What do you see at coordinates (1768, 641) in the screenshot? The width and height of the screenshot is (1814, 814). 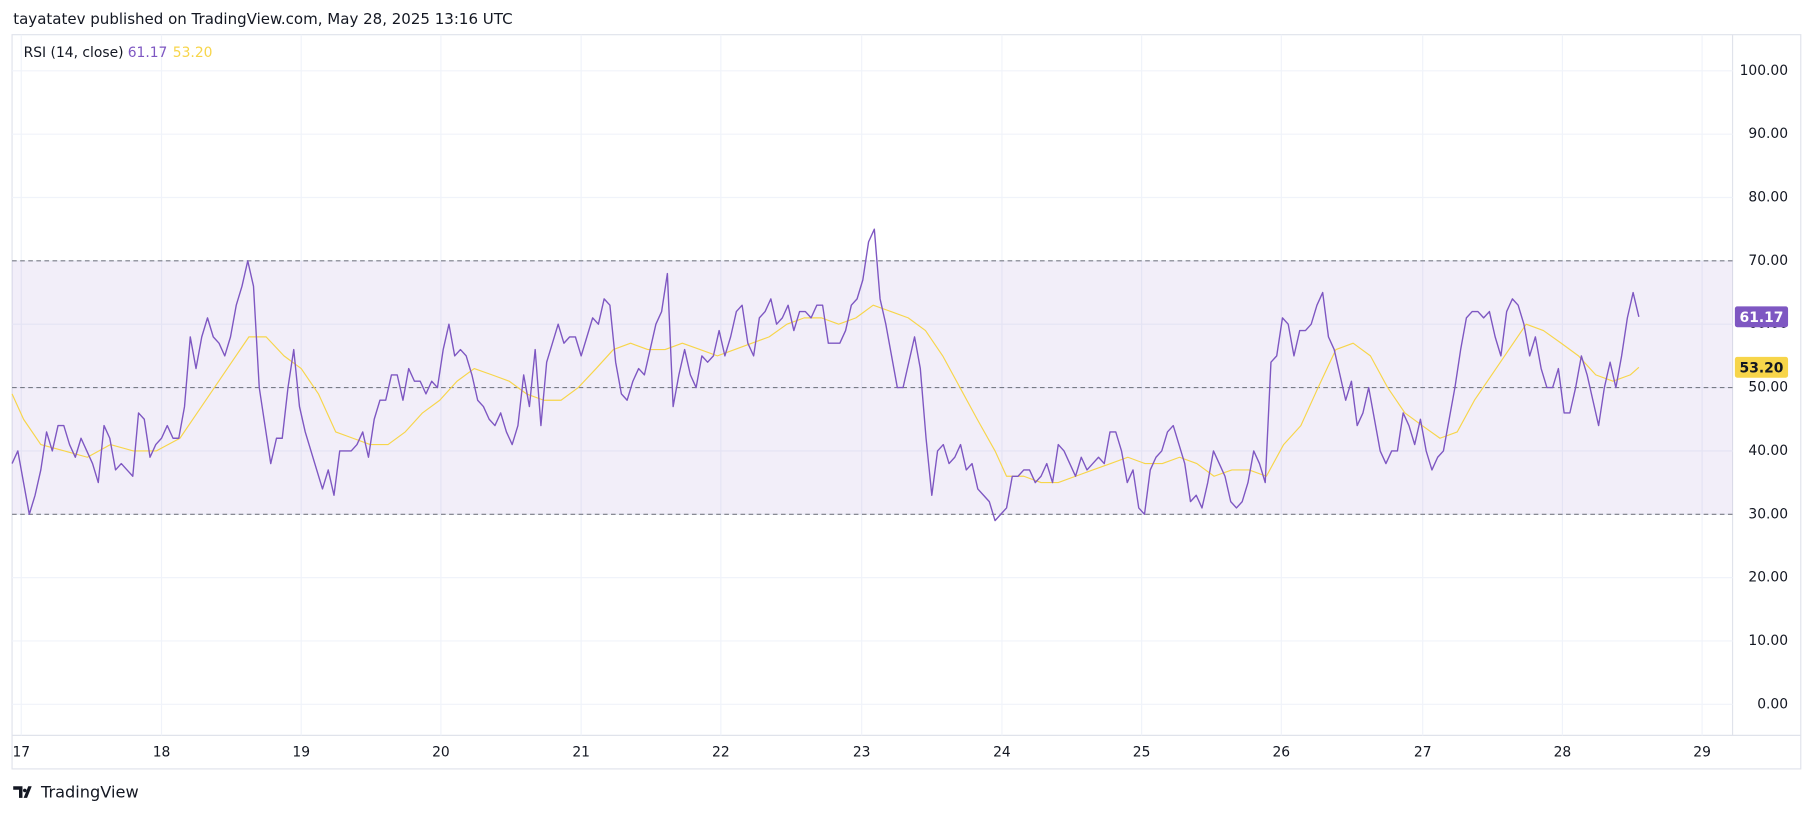 I see `y-tick-label: 10.00` at bounding box center [1768, 641].